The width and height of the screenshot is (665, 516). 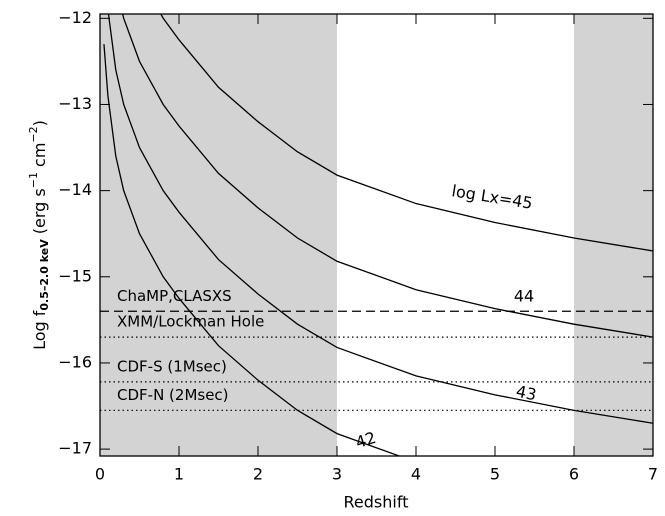 I want to click on x-tick-label: 3, so click(x=337, y=474).